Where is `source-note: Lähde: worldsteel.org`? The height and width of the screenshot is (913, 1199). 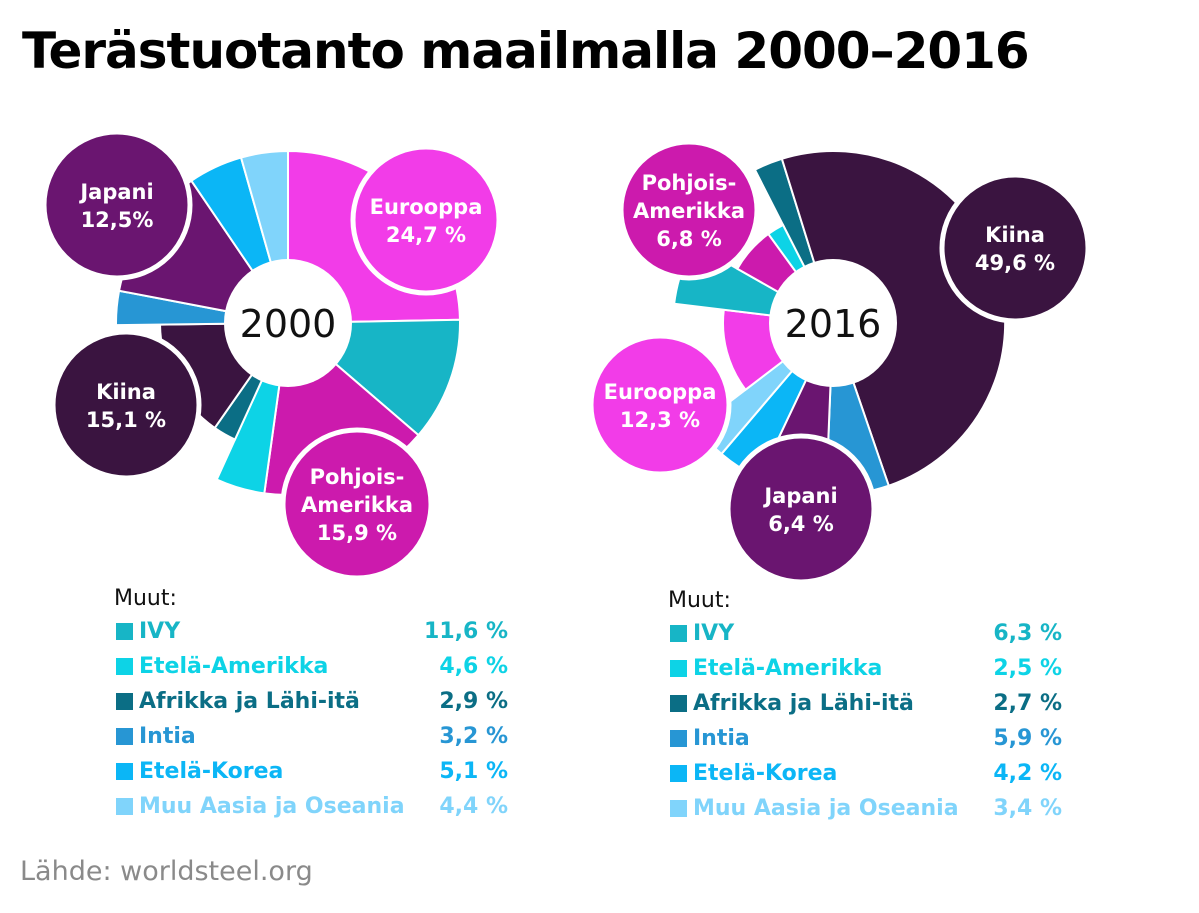
source-note: Lähde: worldsteel.org is located at coordinates (166, 871).